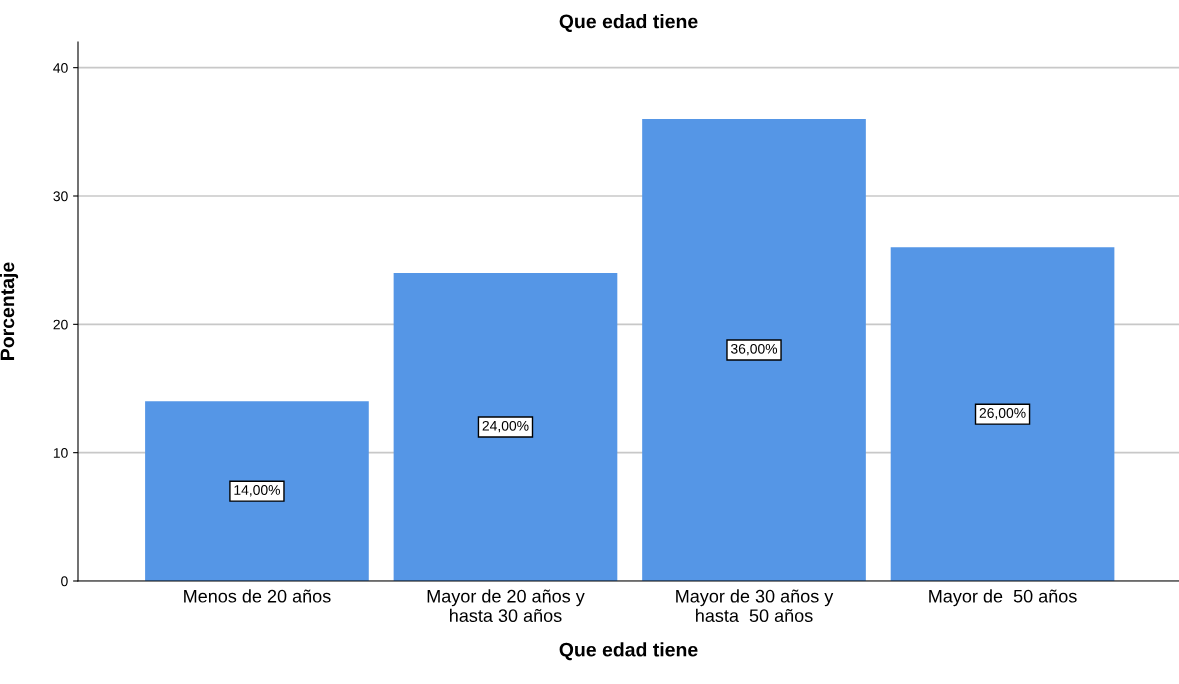 Image resolution: width=1179 pixels, height=684 pixels. Describe the element at coordinates (257, 596) in the screenshot. I see `x-tick-label: Menos de 20 años` at that location.